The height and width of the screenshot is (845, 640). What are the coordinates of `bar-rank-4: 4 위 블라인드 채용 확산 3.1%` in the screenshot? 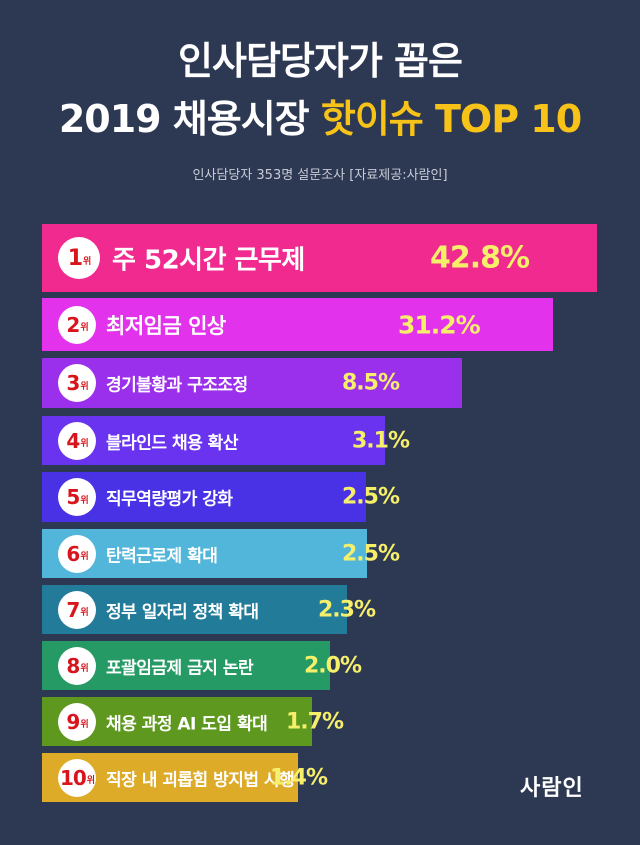 It's located at (226, 440).